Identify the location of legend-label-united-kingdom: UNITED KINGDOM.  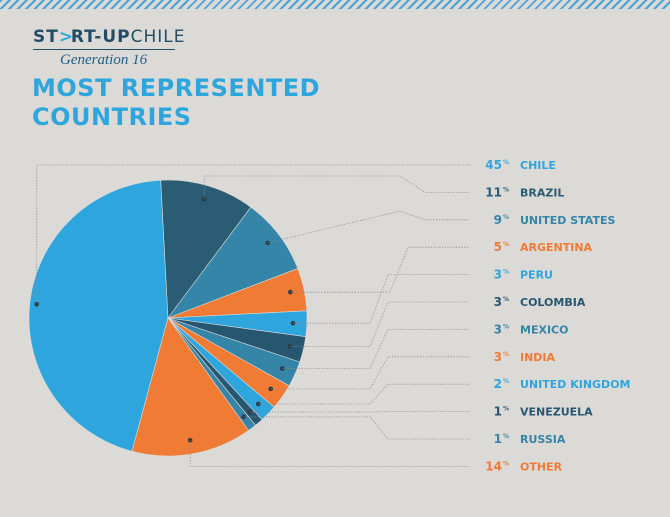
(575, 384).